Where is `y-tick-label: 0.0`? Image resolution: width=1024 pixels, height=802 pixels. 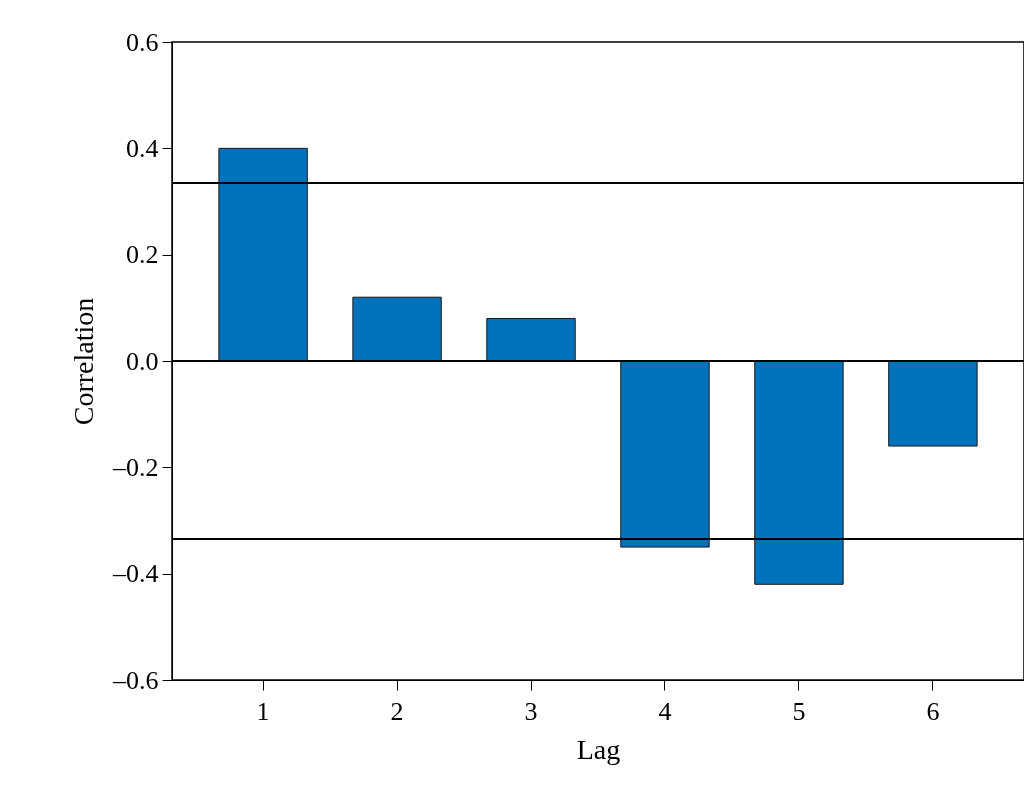
y-tick-label: 0.0 is located at coordinates (142, 361).